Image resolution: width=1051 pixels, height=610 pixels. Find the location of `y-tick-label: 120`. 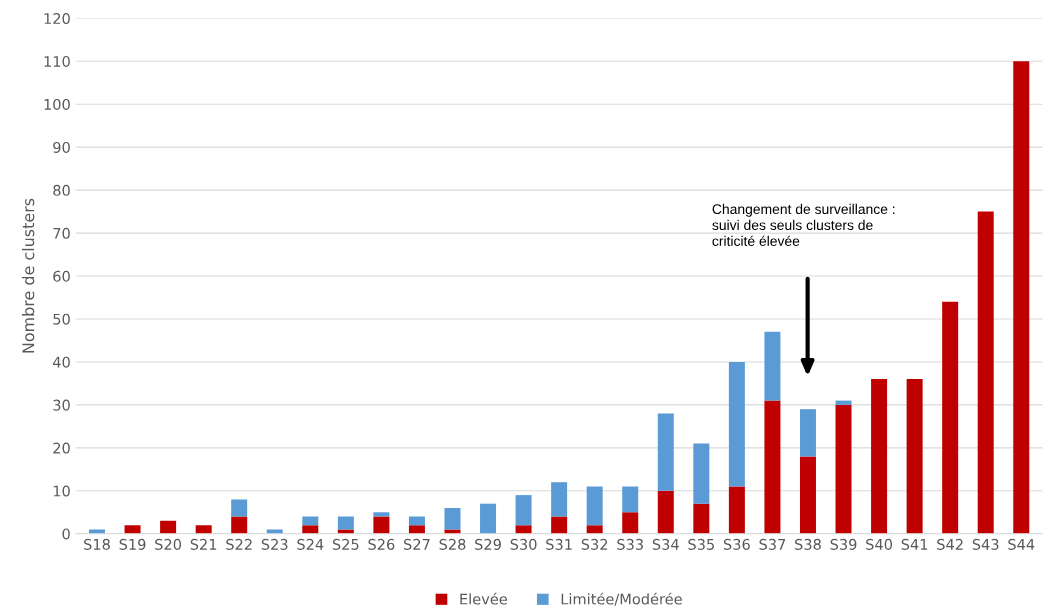

y-tick-label: 120 is located at coordinates (57, 19).